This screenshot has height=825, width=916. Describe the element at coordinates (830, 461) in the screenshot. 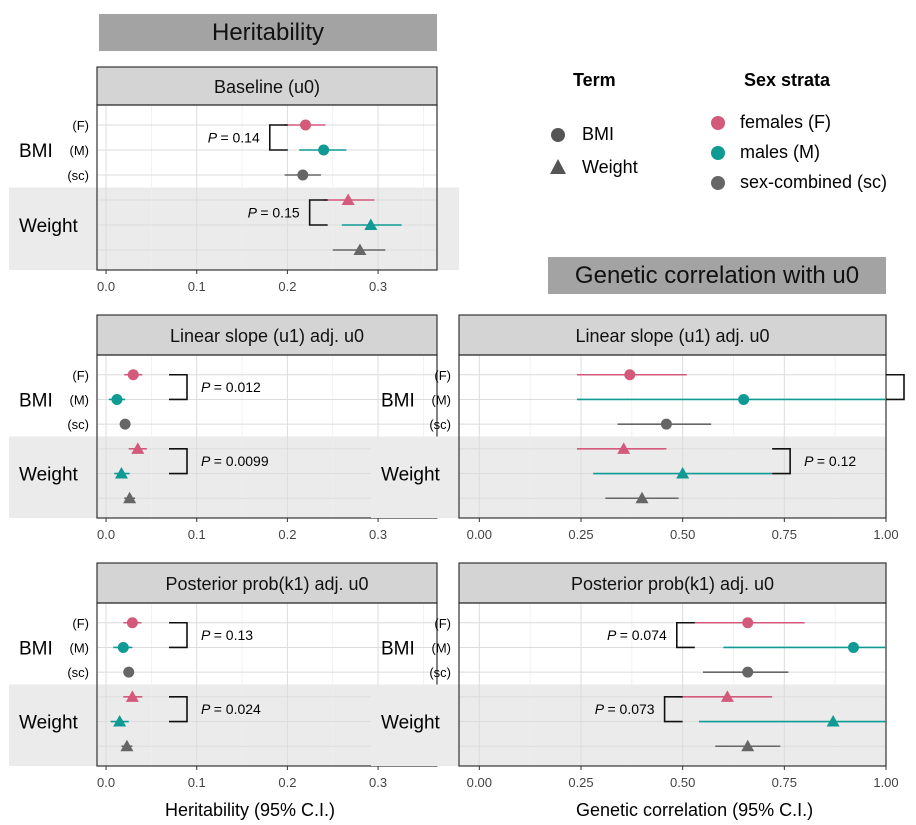

I see `p-value-label: P = 0.12` at that location.